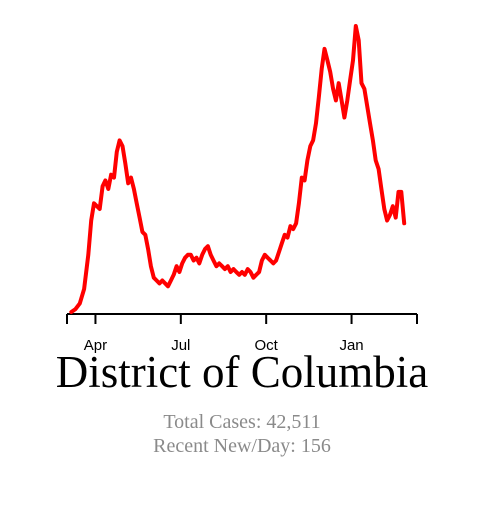 The width and height of the screenshot is (484, 506). What do you see at coordinates (242, 372) in the screenshot?
I see `chart-title: District of Columbia` at bounding box center [242, 372].